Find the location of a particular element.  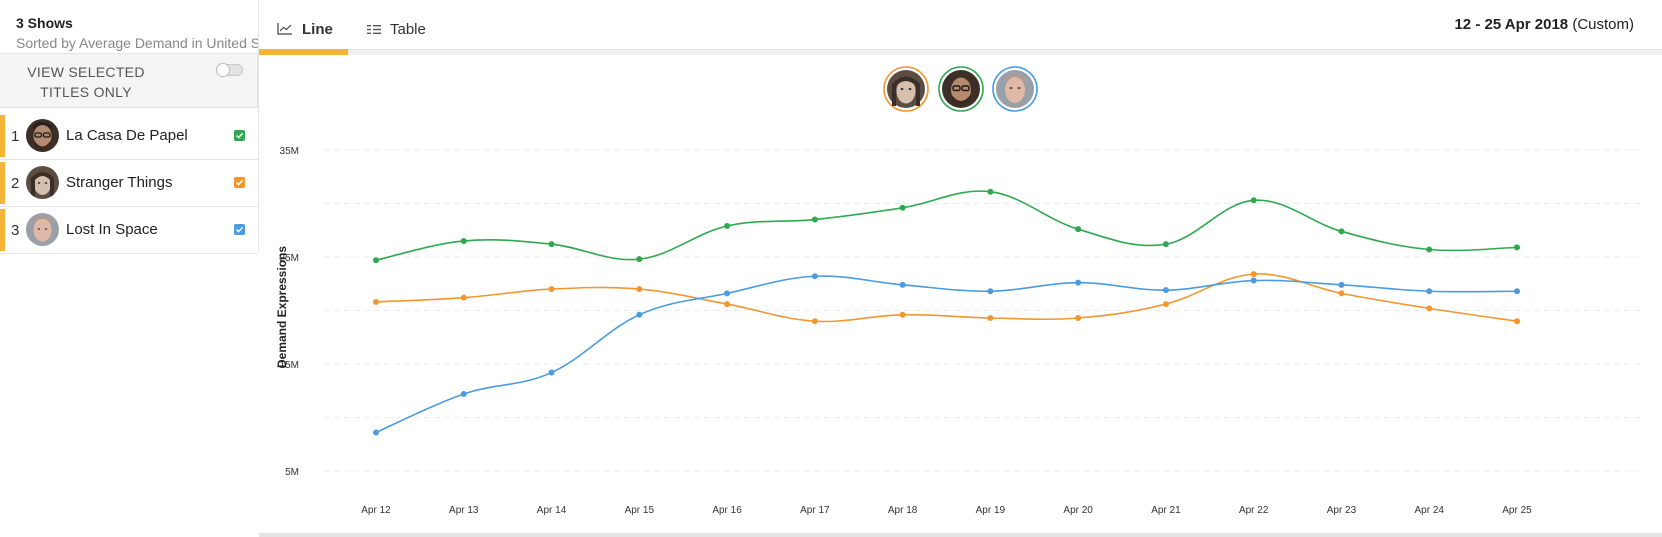

date-range-dates: 12 - 25 Apr 2018 is located at coordinates (1511, 24).